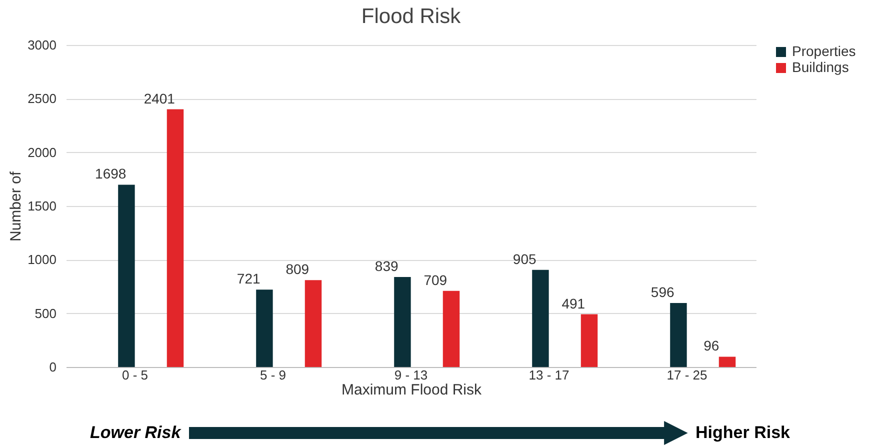 The image size is (877, 448). What do you see at coordinates (42, 152) in the screenshot?
I see `y-tick-label: 2000` at bounding box center [42, 152].